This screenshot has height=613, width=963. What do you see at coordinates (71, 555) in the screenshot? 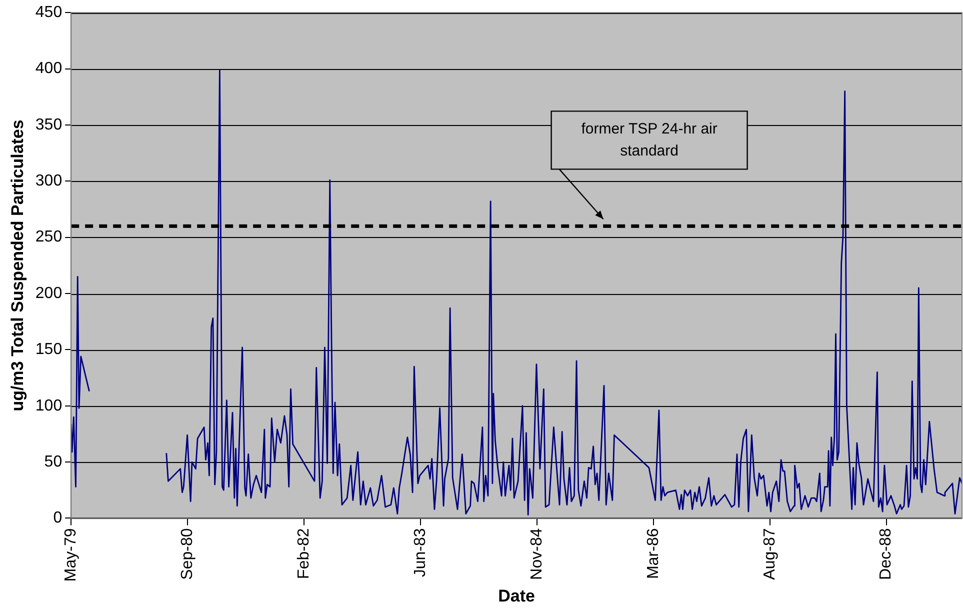
I see `x-tick-label: May-79` at bounding box center [71, 555].